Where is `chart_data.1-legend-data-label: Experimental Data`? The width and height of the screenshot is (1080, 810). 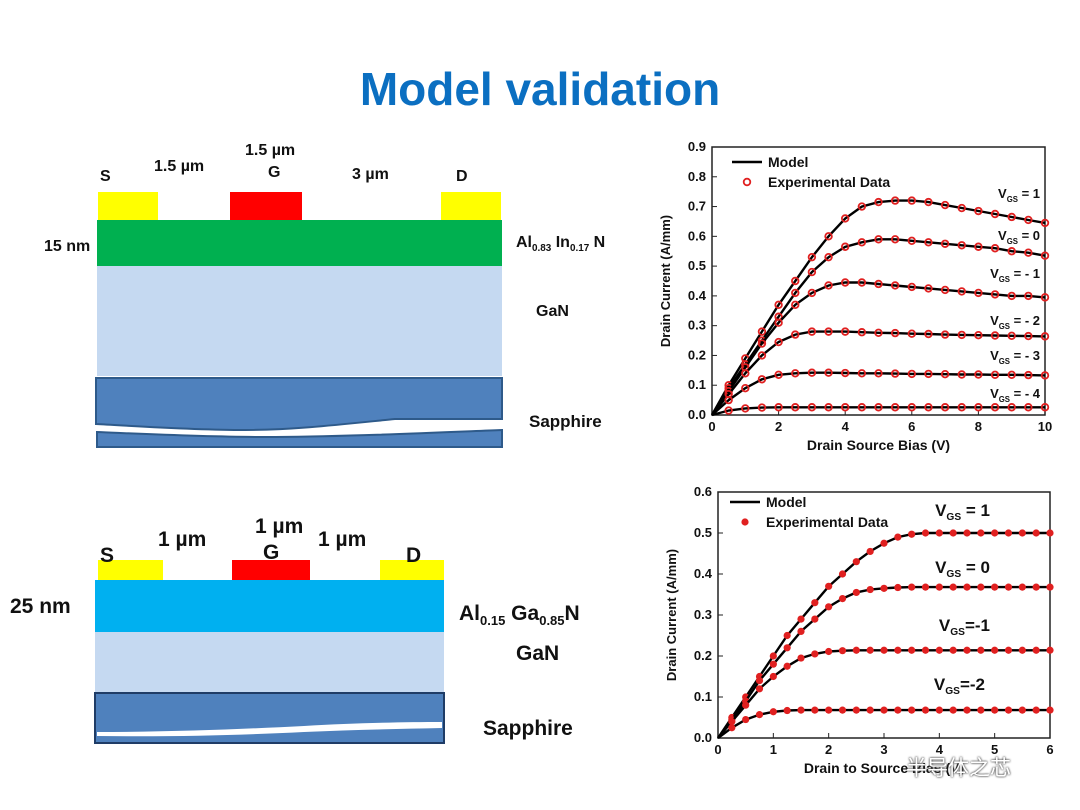 chart_data.1-legend-data-label: Experimental Data is located at coordinates (827, 522).